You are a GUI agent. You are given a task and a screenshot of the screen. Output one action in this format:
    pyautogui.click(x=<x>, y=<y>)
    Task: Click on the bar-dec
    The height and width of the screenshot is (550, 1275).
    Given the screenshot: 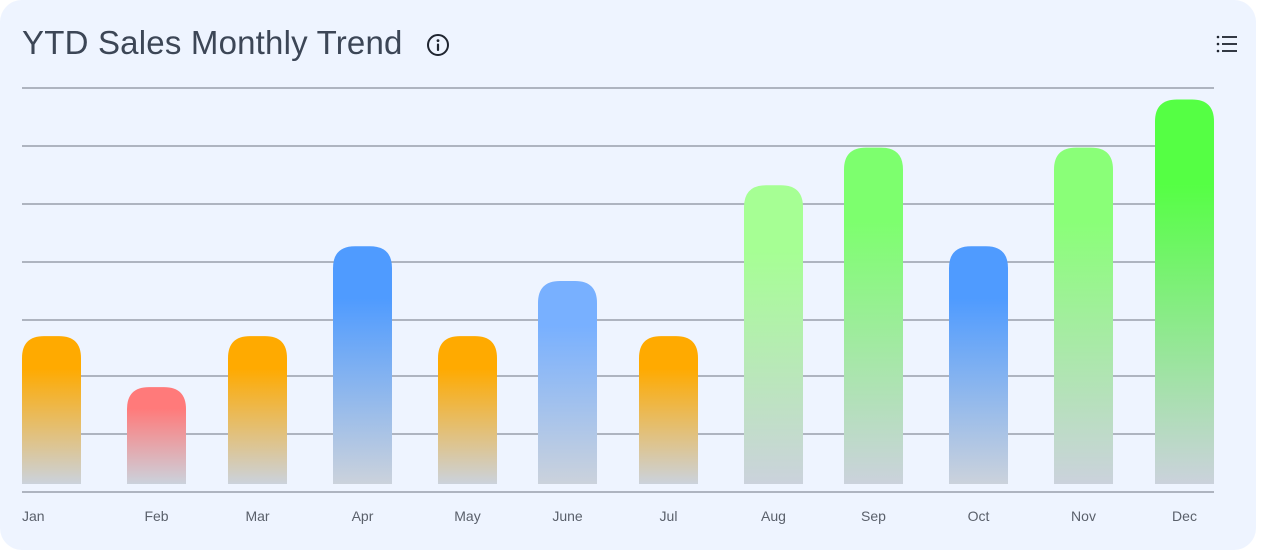 What is the action you would take?
    pyautogui.click(x=1184, y=292)
    